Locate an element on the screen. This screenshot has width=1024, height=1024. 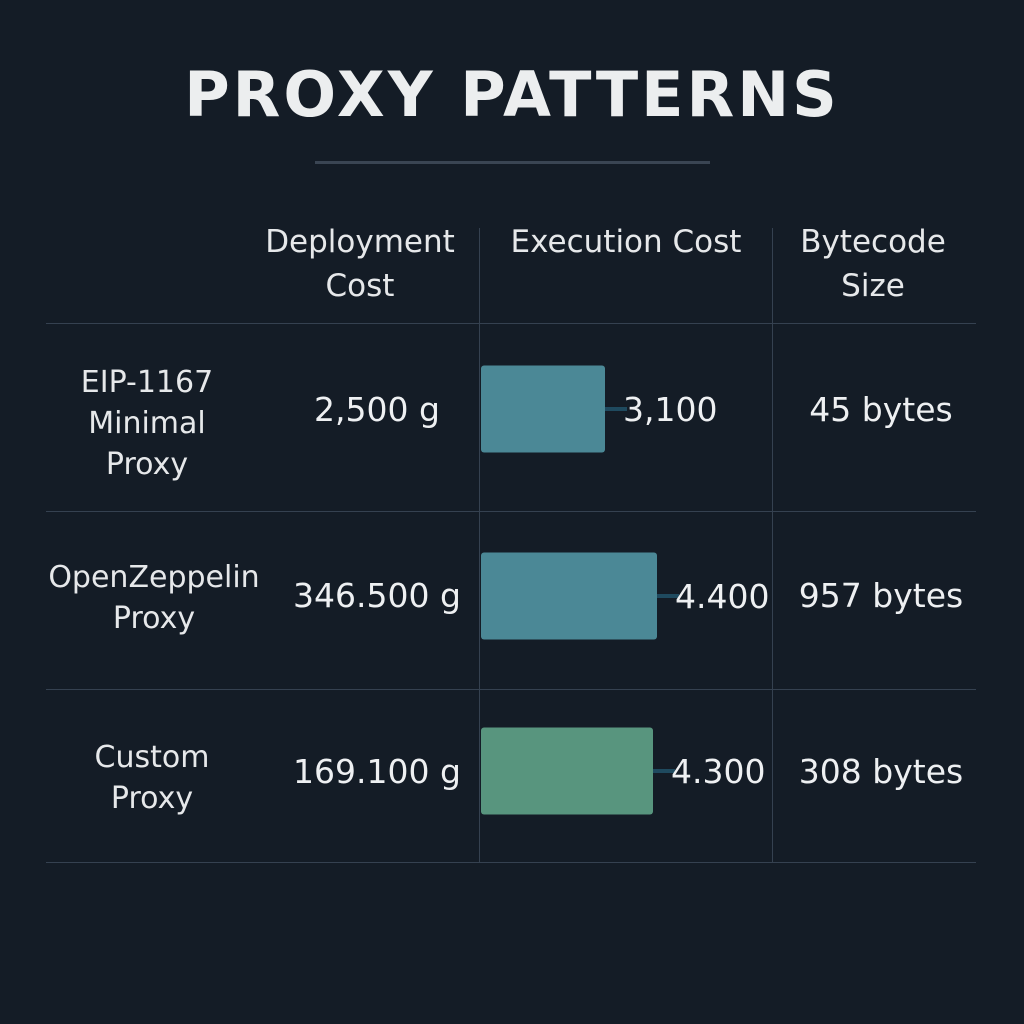
execution-cost-label: 4.300 is located at coordinates (718, 771).